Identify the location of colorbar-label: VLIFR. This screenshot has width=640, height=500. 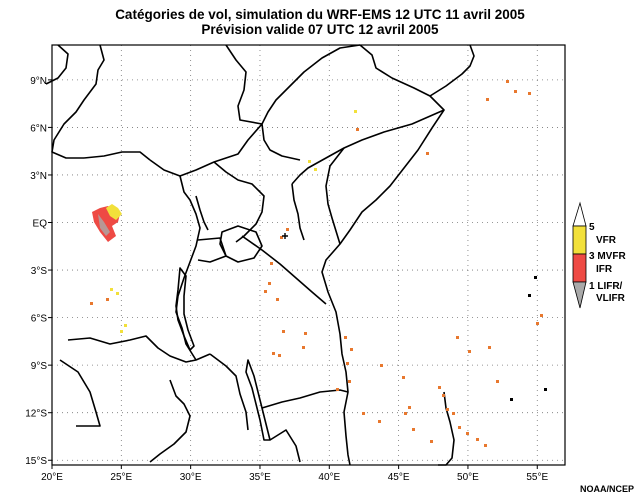
(611, 298).